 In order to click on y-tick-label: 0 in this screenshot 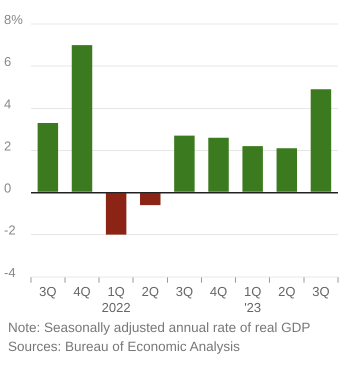, I will do `click(8, 188)`.